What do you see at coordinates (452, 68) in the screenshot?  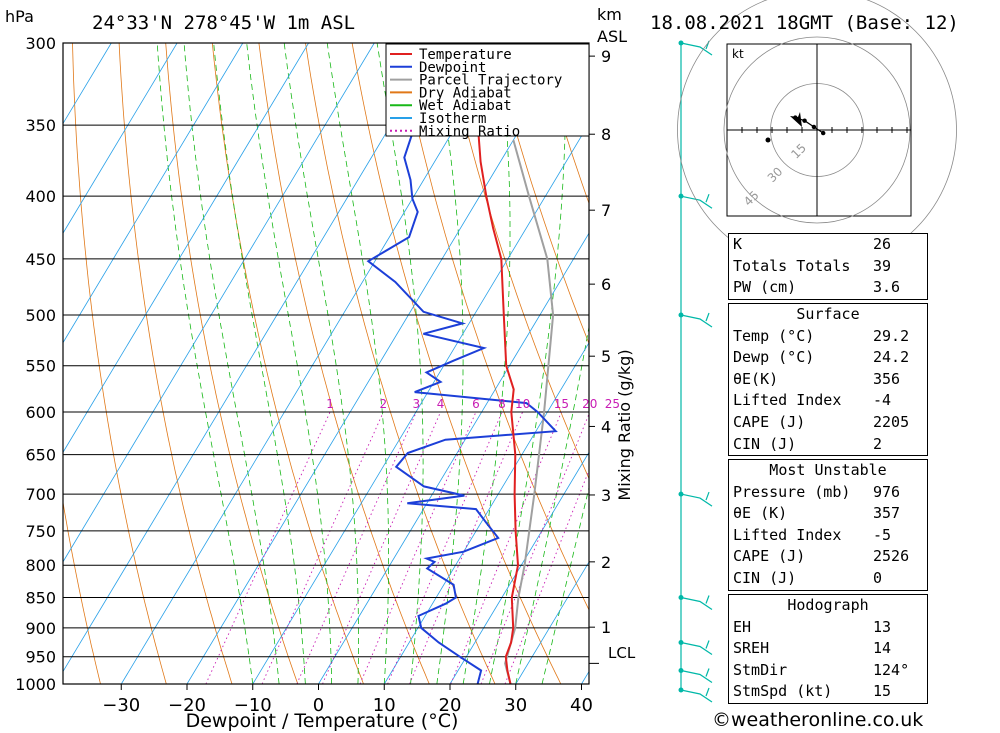 I see `legend-label: Dewpoint` at bounding box center [452, 68].